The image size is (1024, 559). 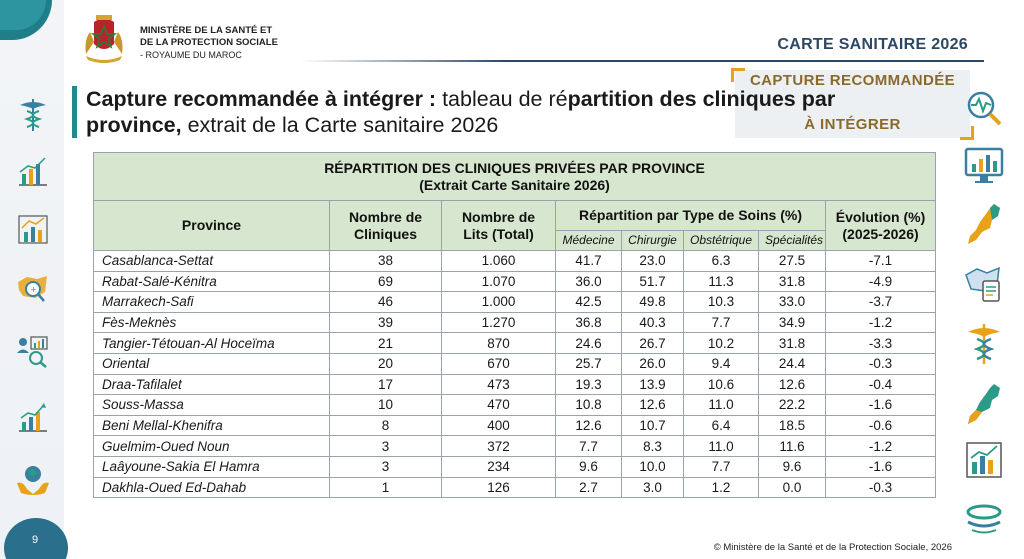 What do you see at coordinates (721, 240) in the screenshot?
I see `header-obstetrique: Obstétrique` at bounding box center [721, 240].